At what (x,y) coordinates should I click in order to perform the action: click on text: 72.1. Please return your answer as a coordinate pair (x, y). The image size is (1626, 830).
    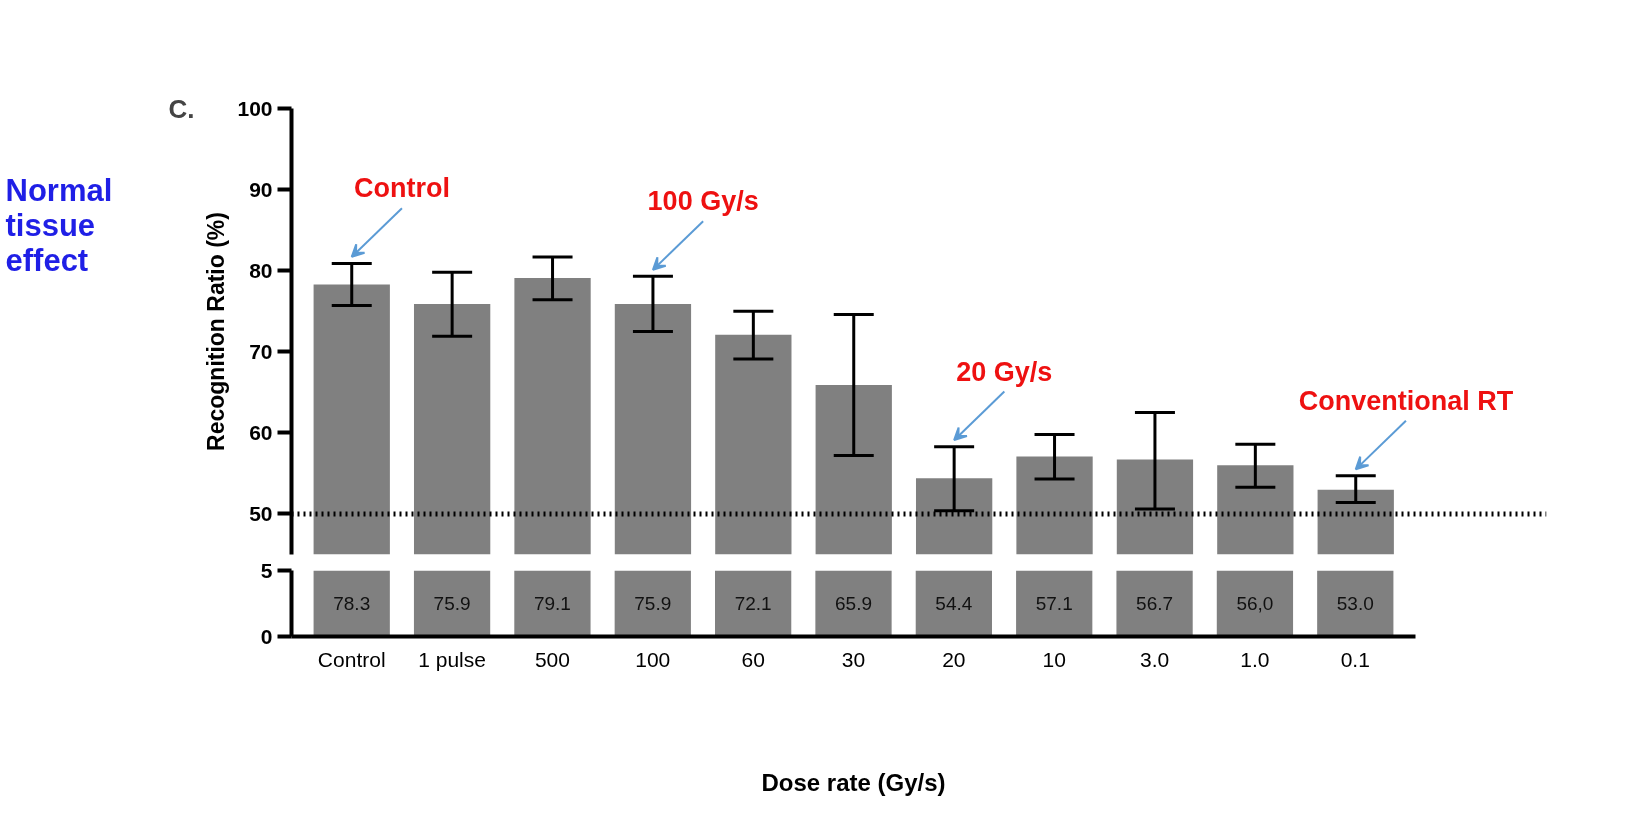
    Looking at the image, I should click on (753, 603).